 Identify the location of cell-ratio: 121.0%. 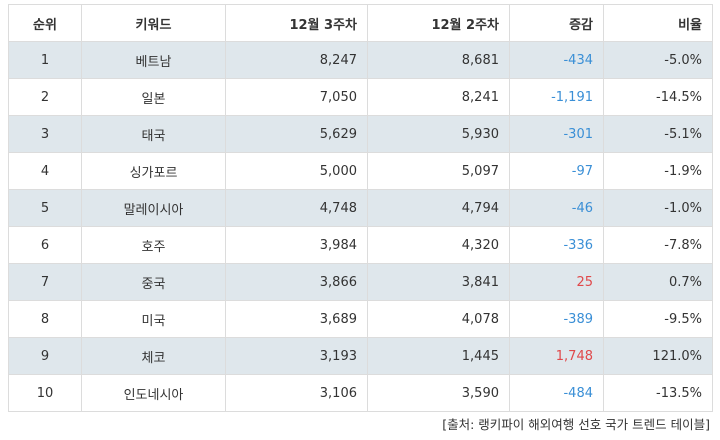
(658, 356).